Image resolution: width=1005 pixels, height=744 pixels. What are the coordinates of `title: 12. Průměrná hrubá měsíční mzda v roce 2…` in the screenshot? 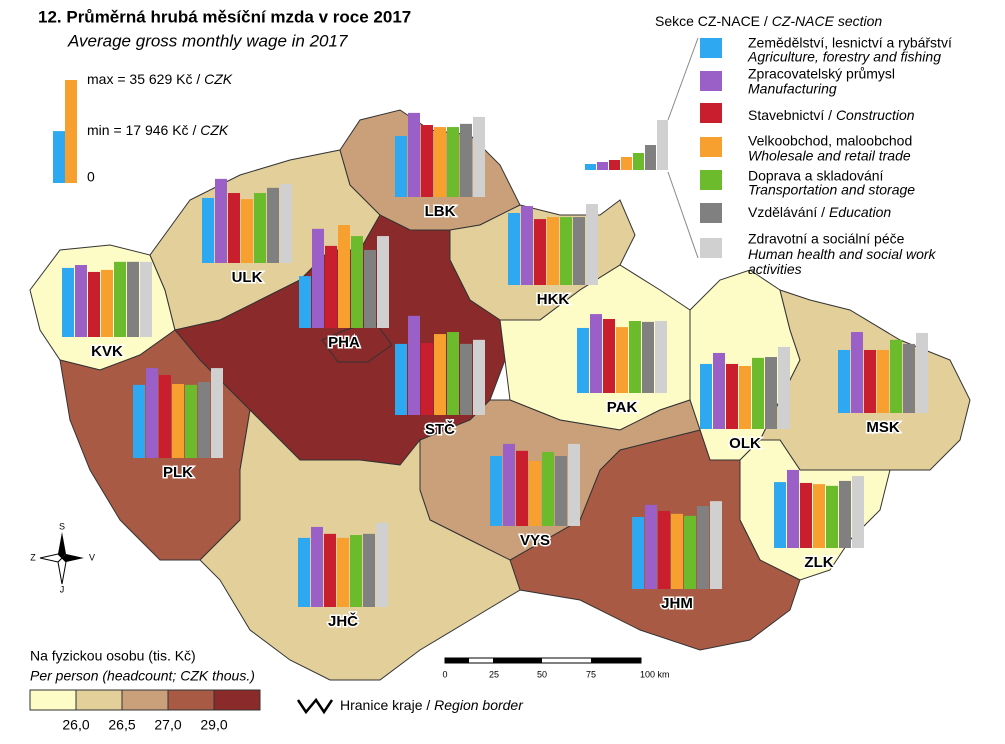 It's located at (224, 16).